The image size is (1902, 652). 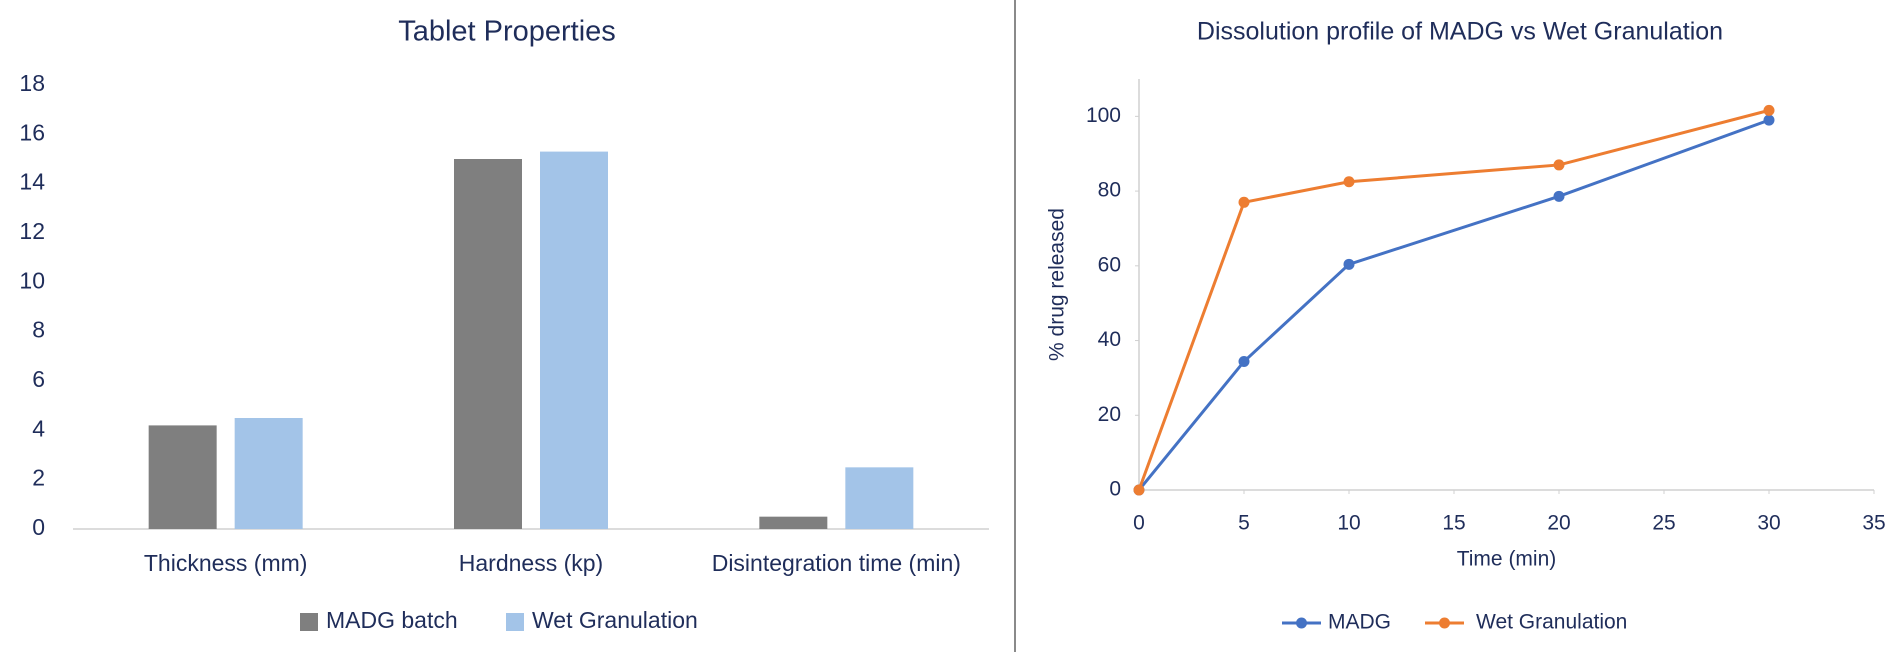 What do you see at coordinates (1057, 284) in the screenshot?
I see `y-axis-title: % drug released` at bounding box center [1057, 284].